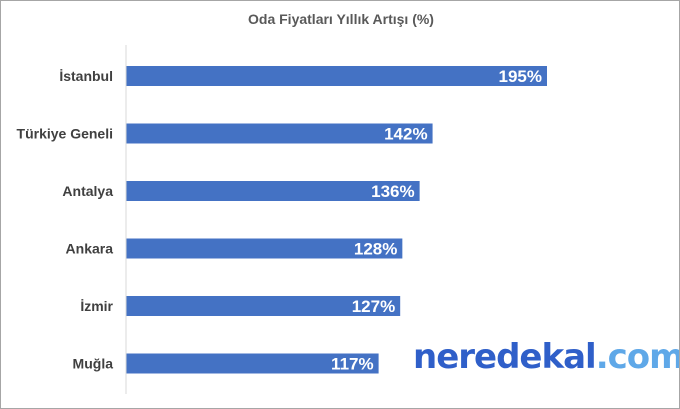 This screenshot has width=680, height=409. What do you see at coordinates (341, 19) in the screenshot?
I see `chart-title: Oda Fiyatları Yıllık Artışı (%)` at bounding box center [341, 19].